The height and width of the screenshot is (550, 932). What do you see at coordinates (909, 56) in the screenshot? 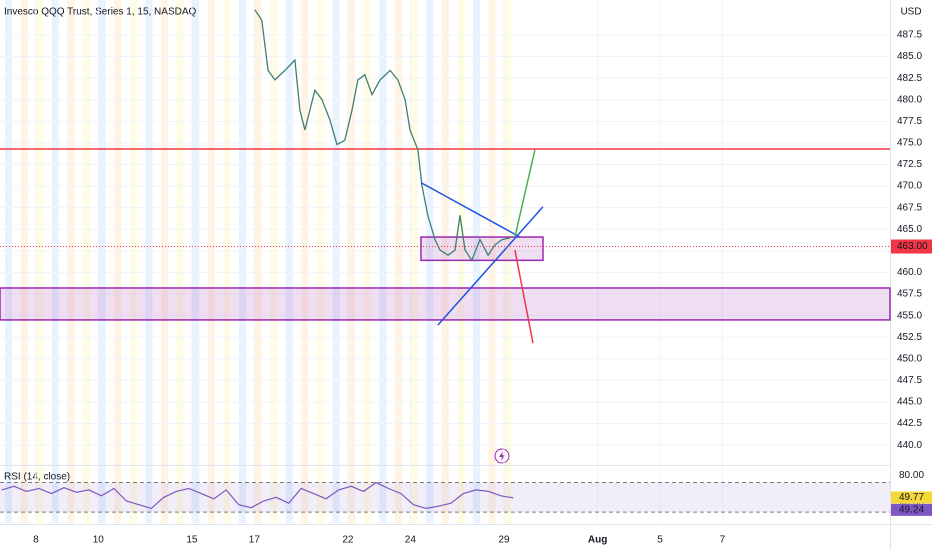
I see `y-tick-label: 485.0` at bounding box center [909, 56].